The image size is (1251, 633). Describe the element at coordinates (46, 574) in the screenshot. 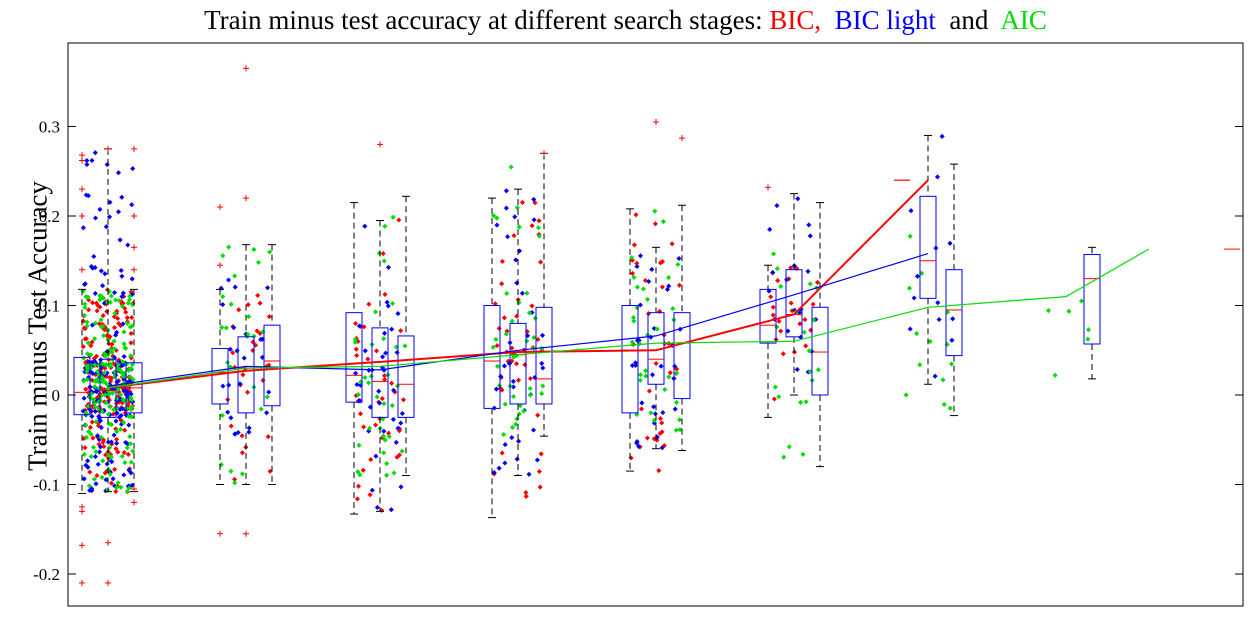

I see `y-tick-label-0: -0.2` at that location.